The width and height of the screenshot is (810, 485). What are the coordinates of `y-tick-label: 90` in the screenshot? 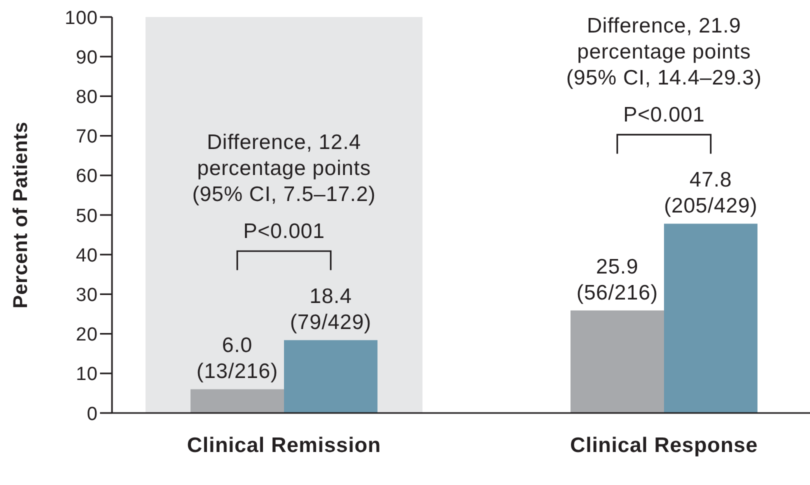 It's located at (87, 57).